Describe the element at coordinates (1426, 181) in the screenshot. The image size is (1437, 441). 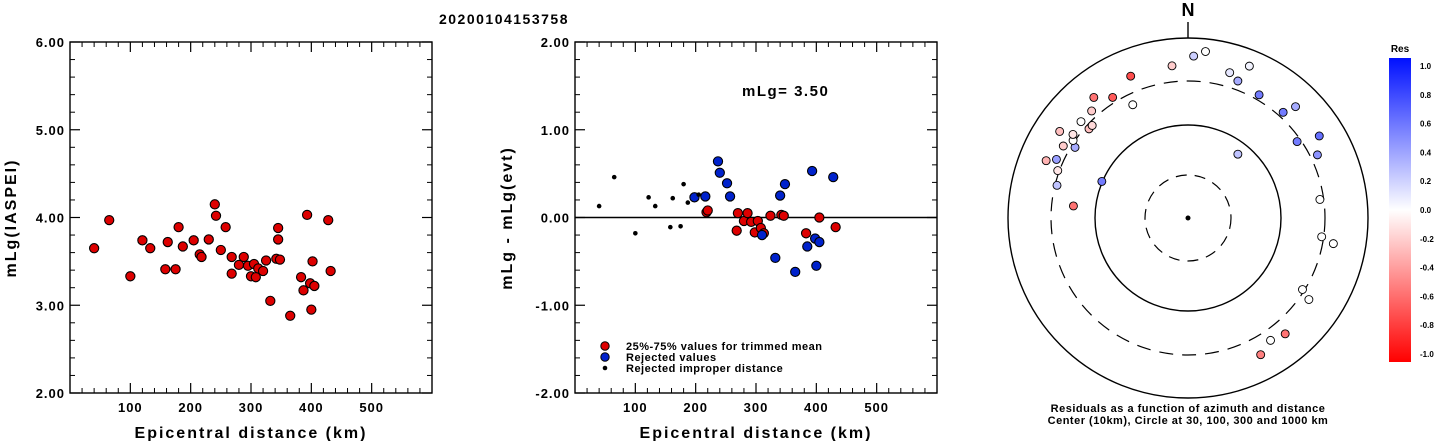
I see `colorbar-tick-label: 0.2` at that location.